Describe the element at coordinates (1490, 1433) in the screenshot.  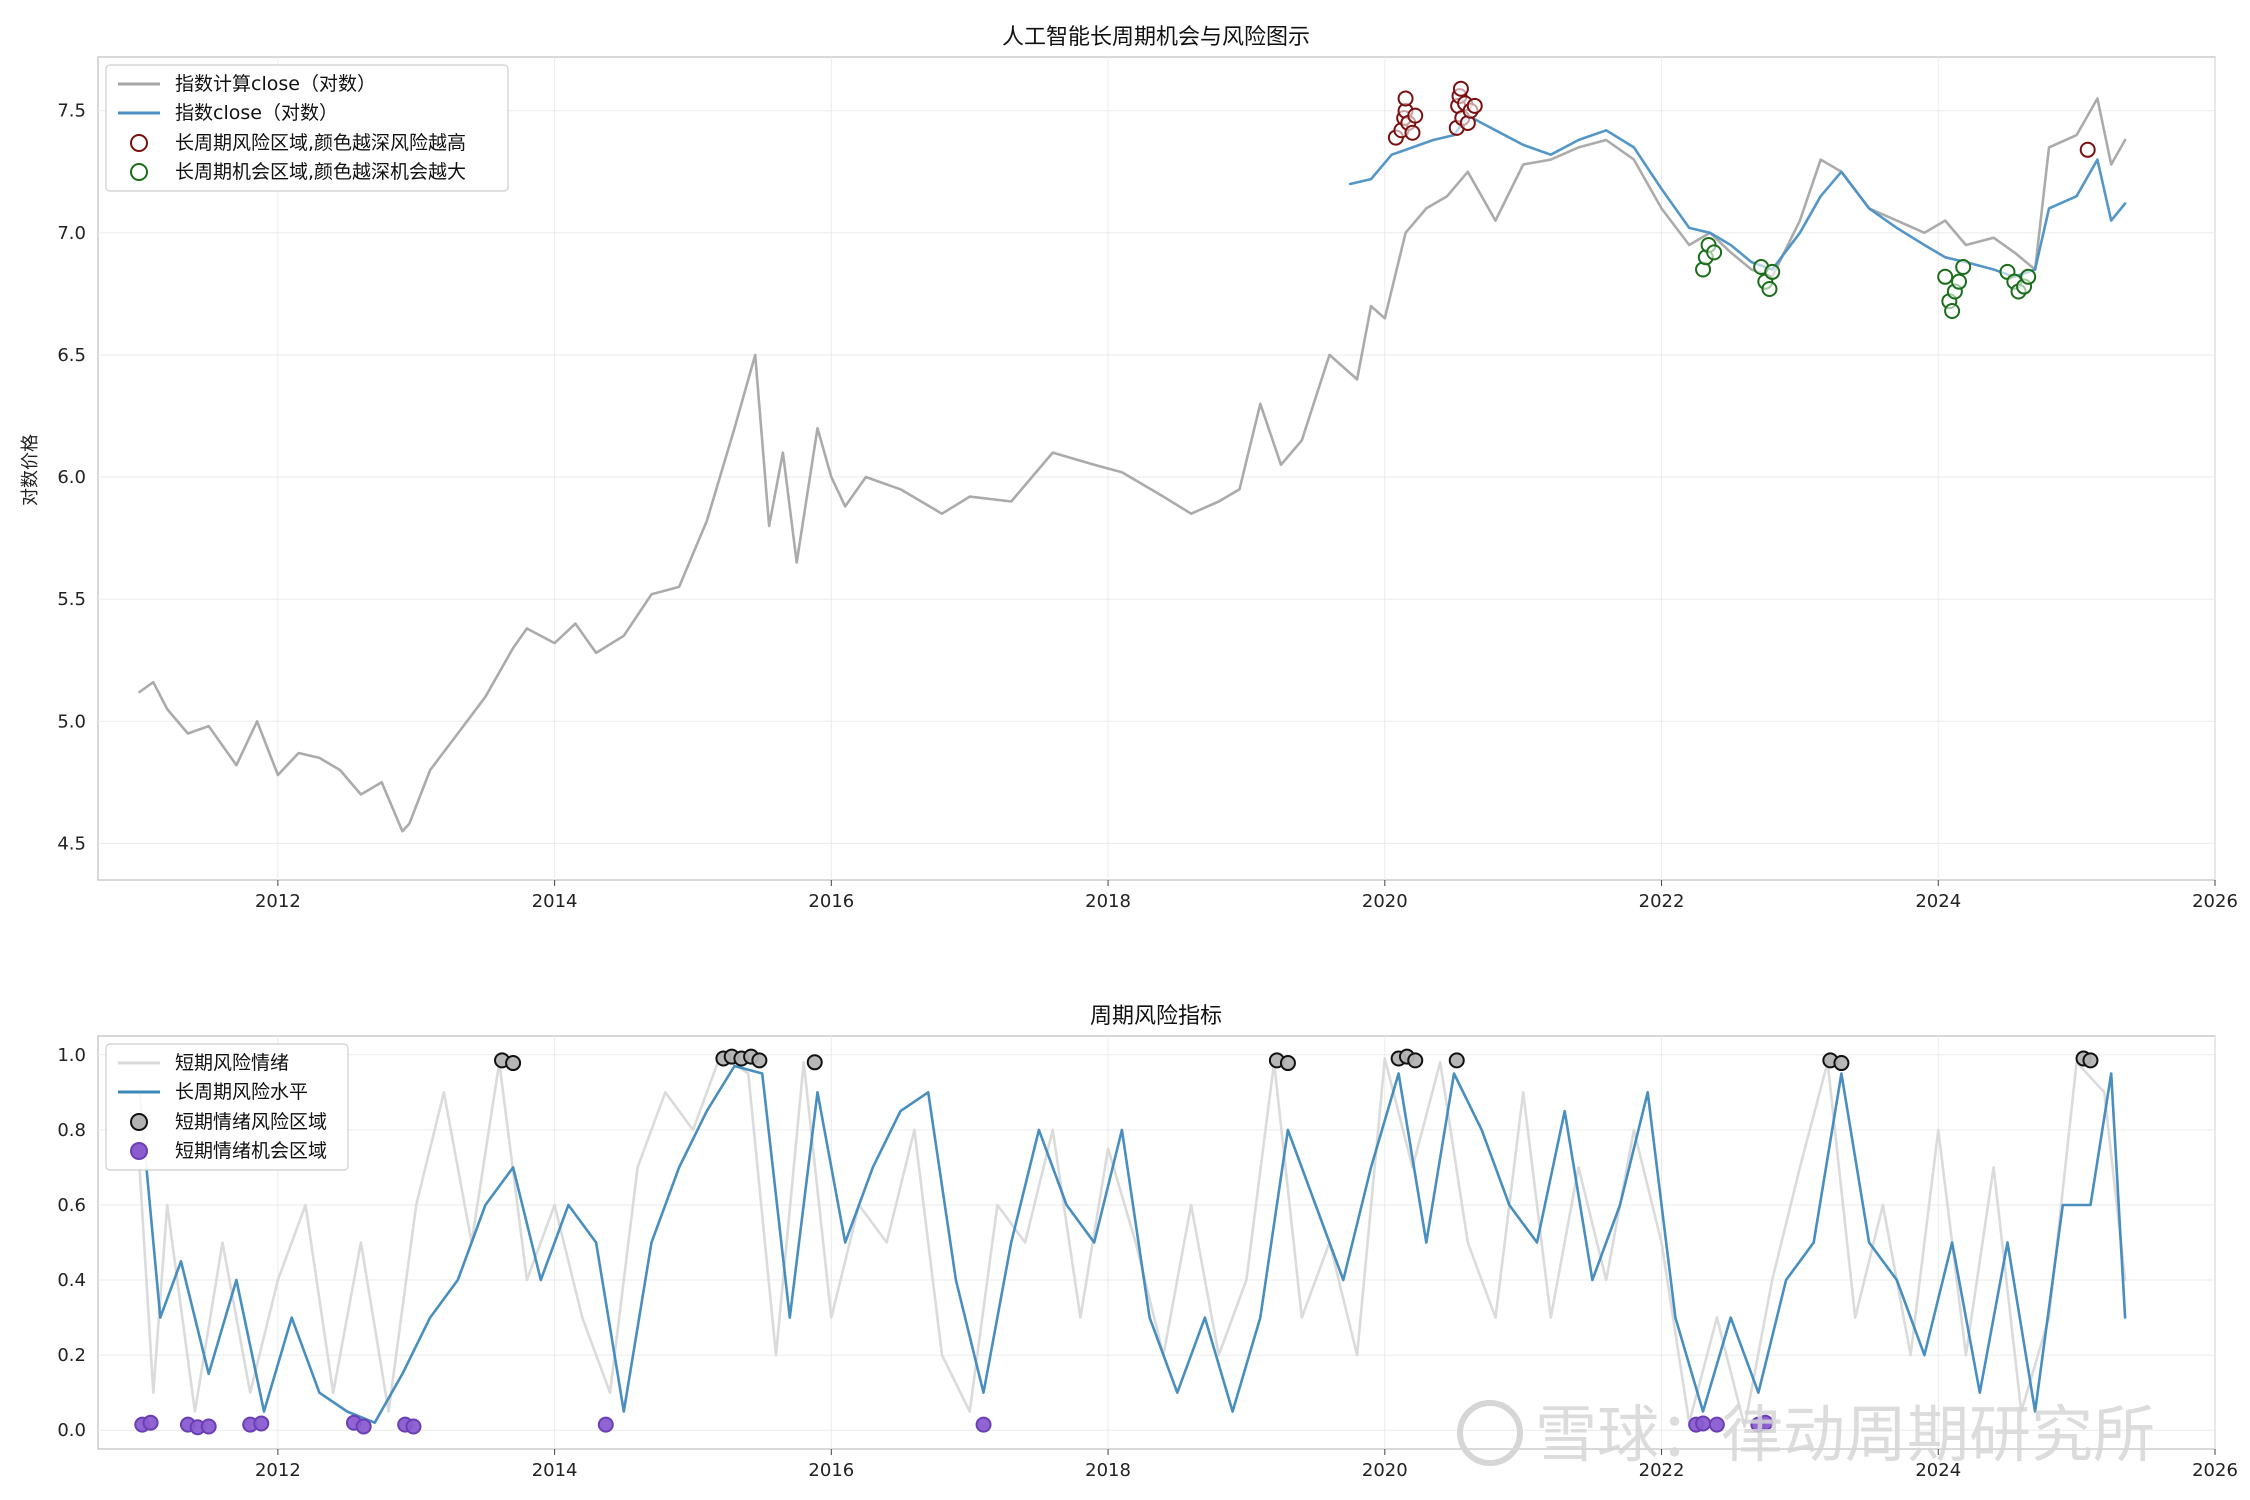
I see `watermark-logo-icon` at that location.